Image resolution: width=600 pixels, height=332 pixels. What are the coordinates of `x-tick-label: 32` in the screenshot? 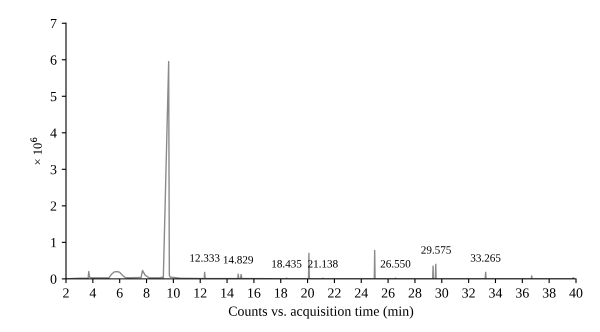 It's located at (468, 293).